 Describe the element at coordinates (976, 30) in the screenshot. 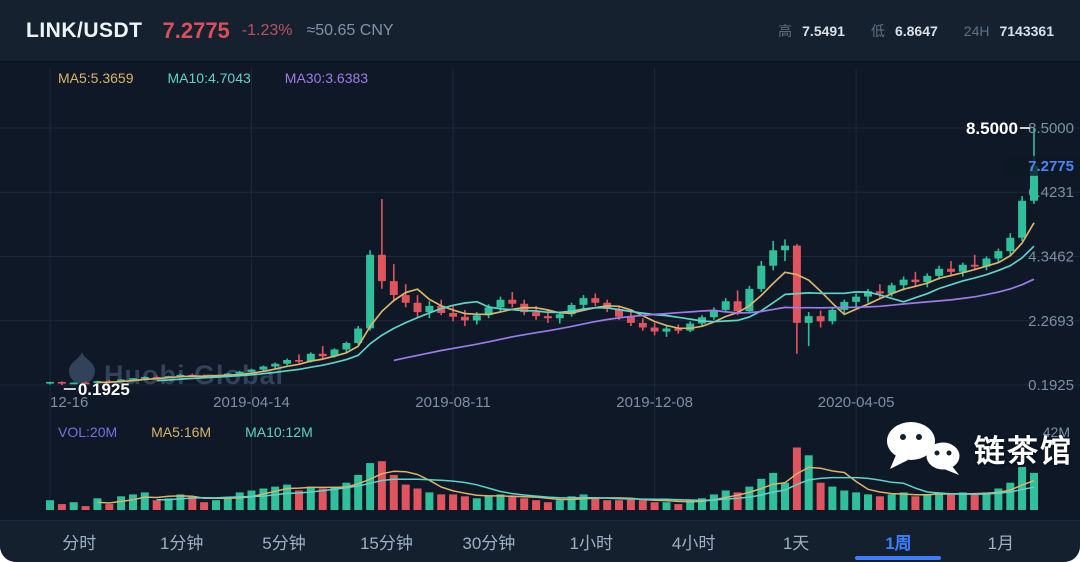

I see `volume-24h-label: 24H` at that location.